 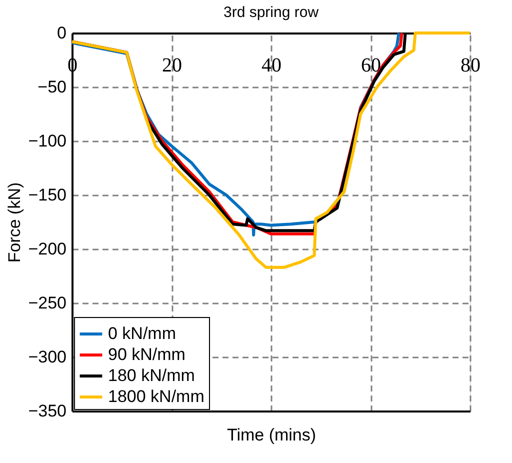 What do you see at coordinates (47, 411) in the screenshot?
I see `y-tick-label: −350` at bounding box center [47, 411].